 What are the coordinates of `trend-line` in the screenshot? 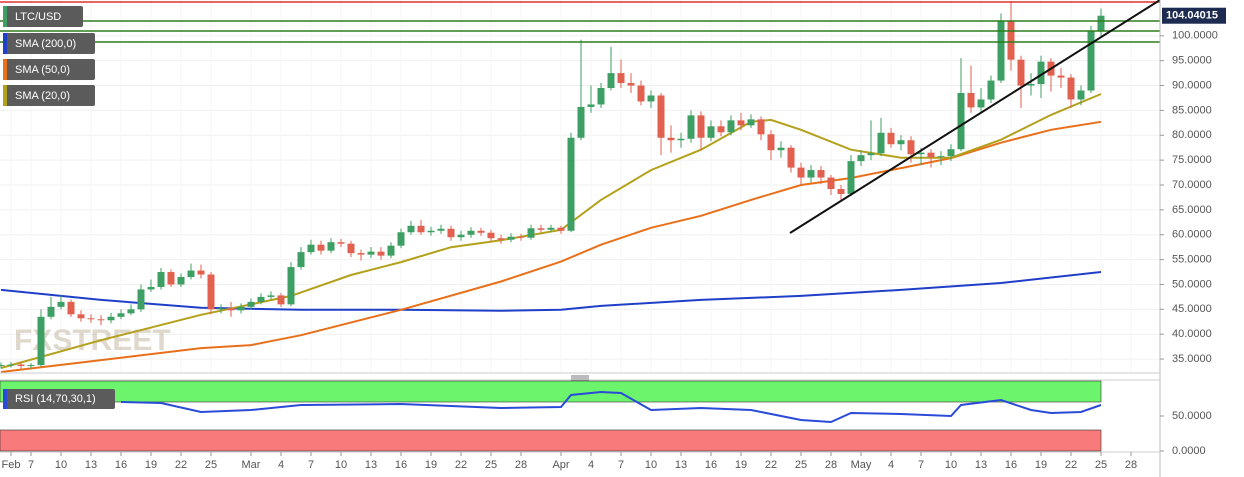 It's located at (975, 117).